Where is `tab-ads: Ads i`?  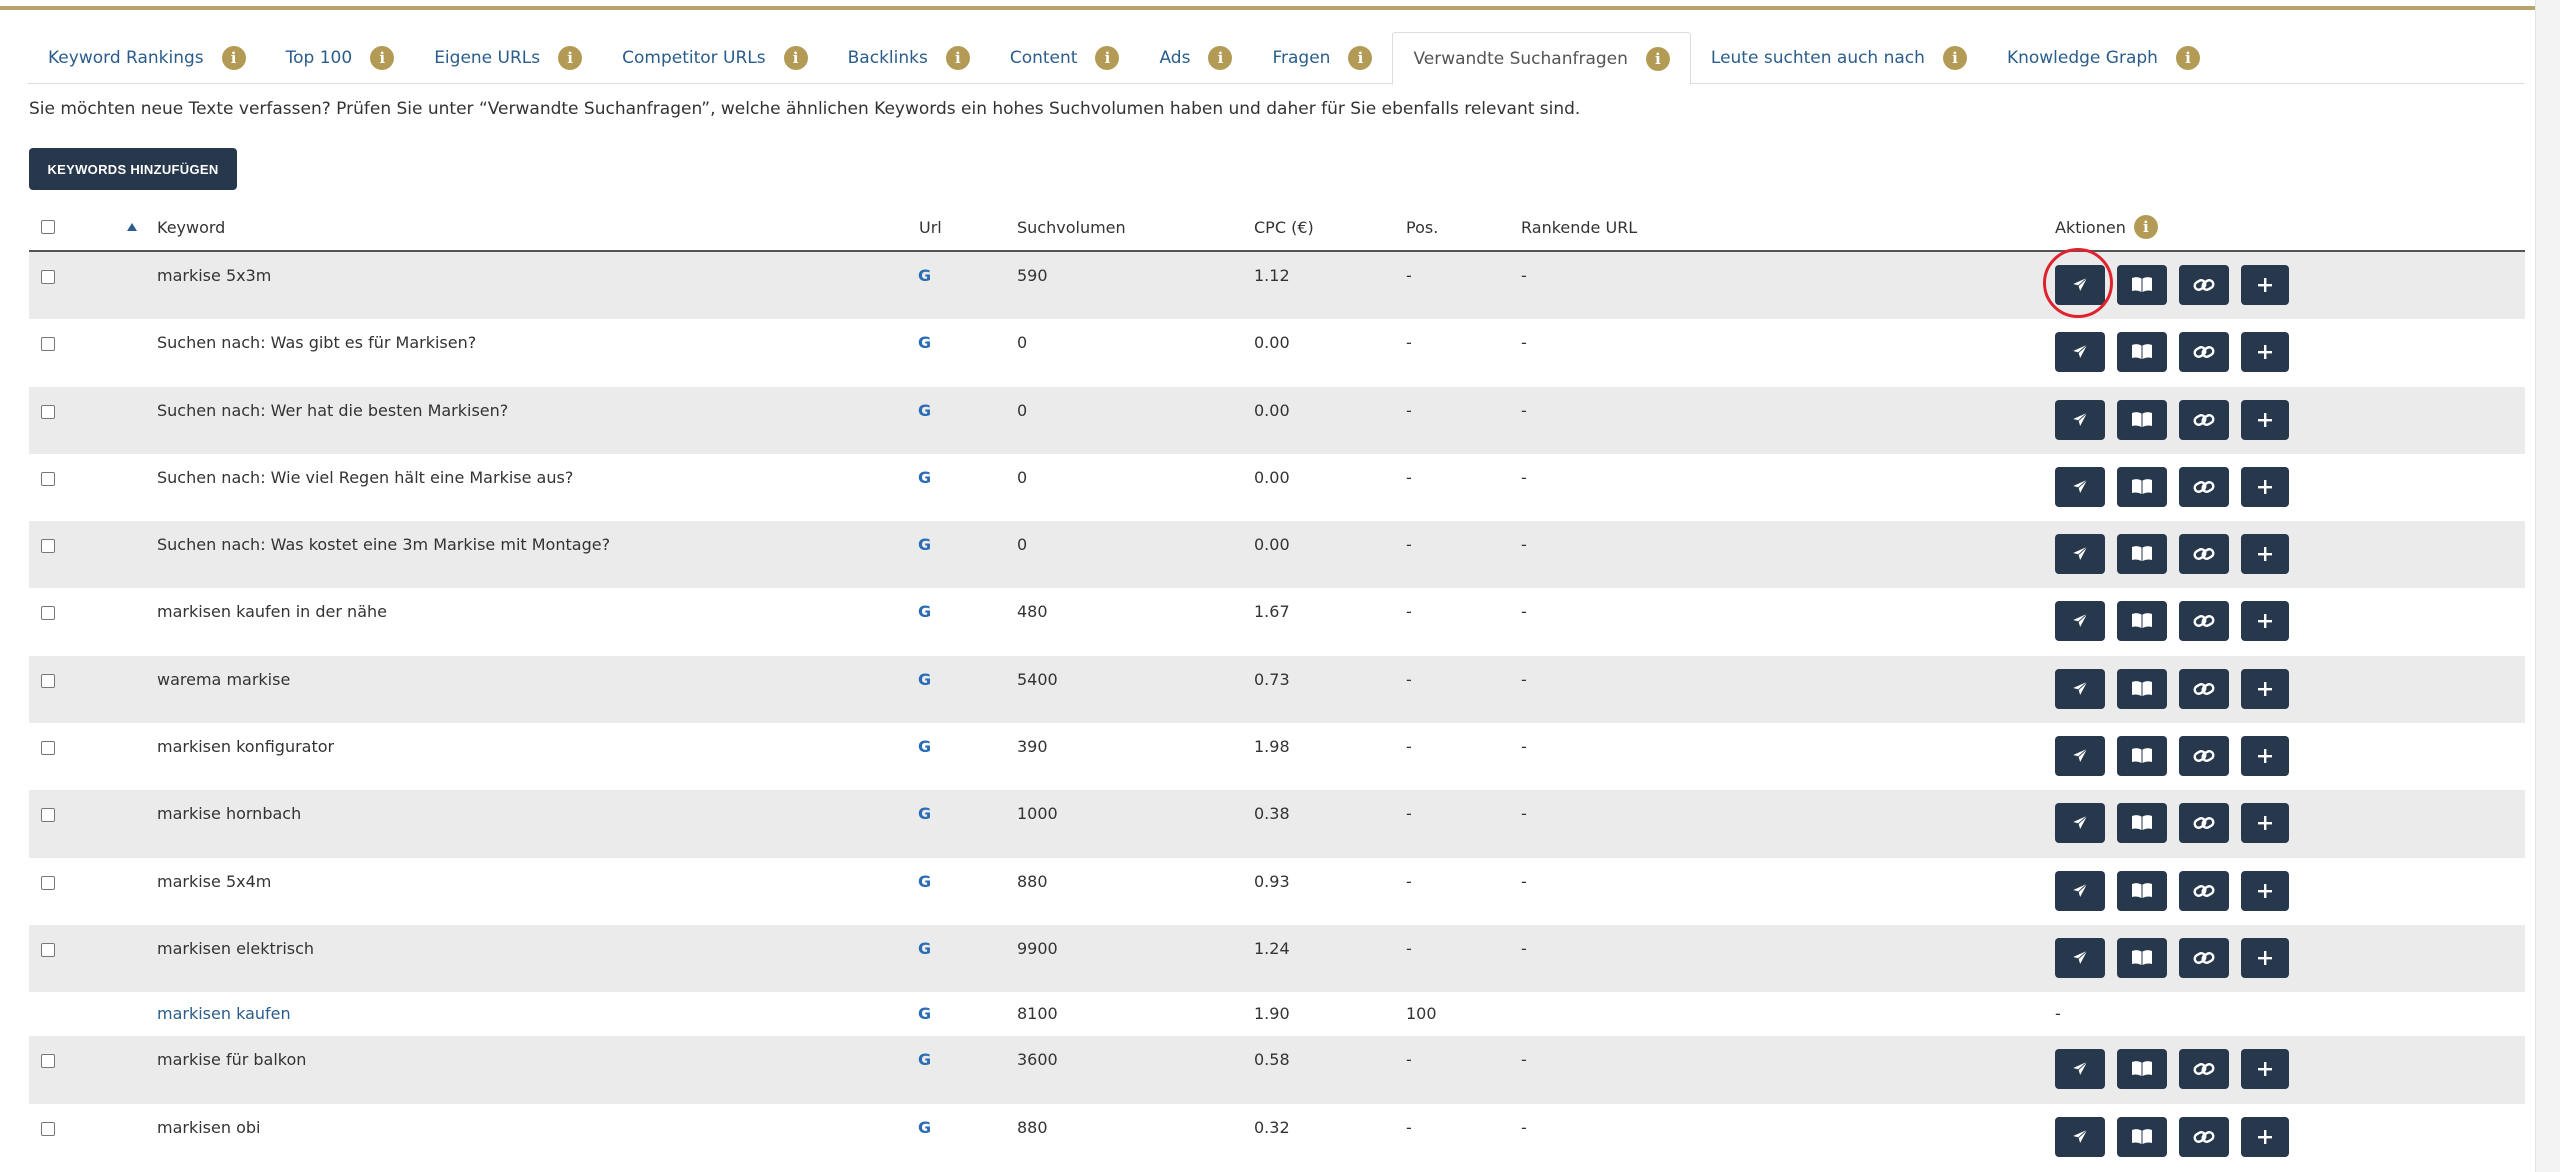 tab-ads: Ads i is located at coordinates (1195, 58).